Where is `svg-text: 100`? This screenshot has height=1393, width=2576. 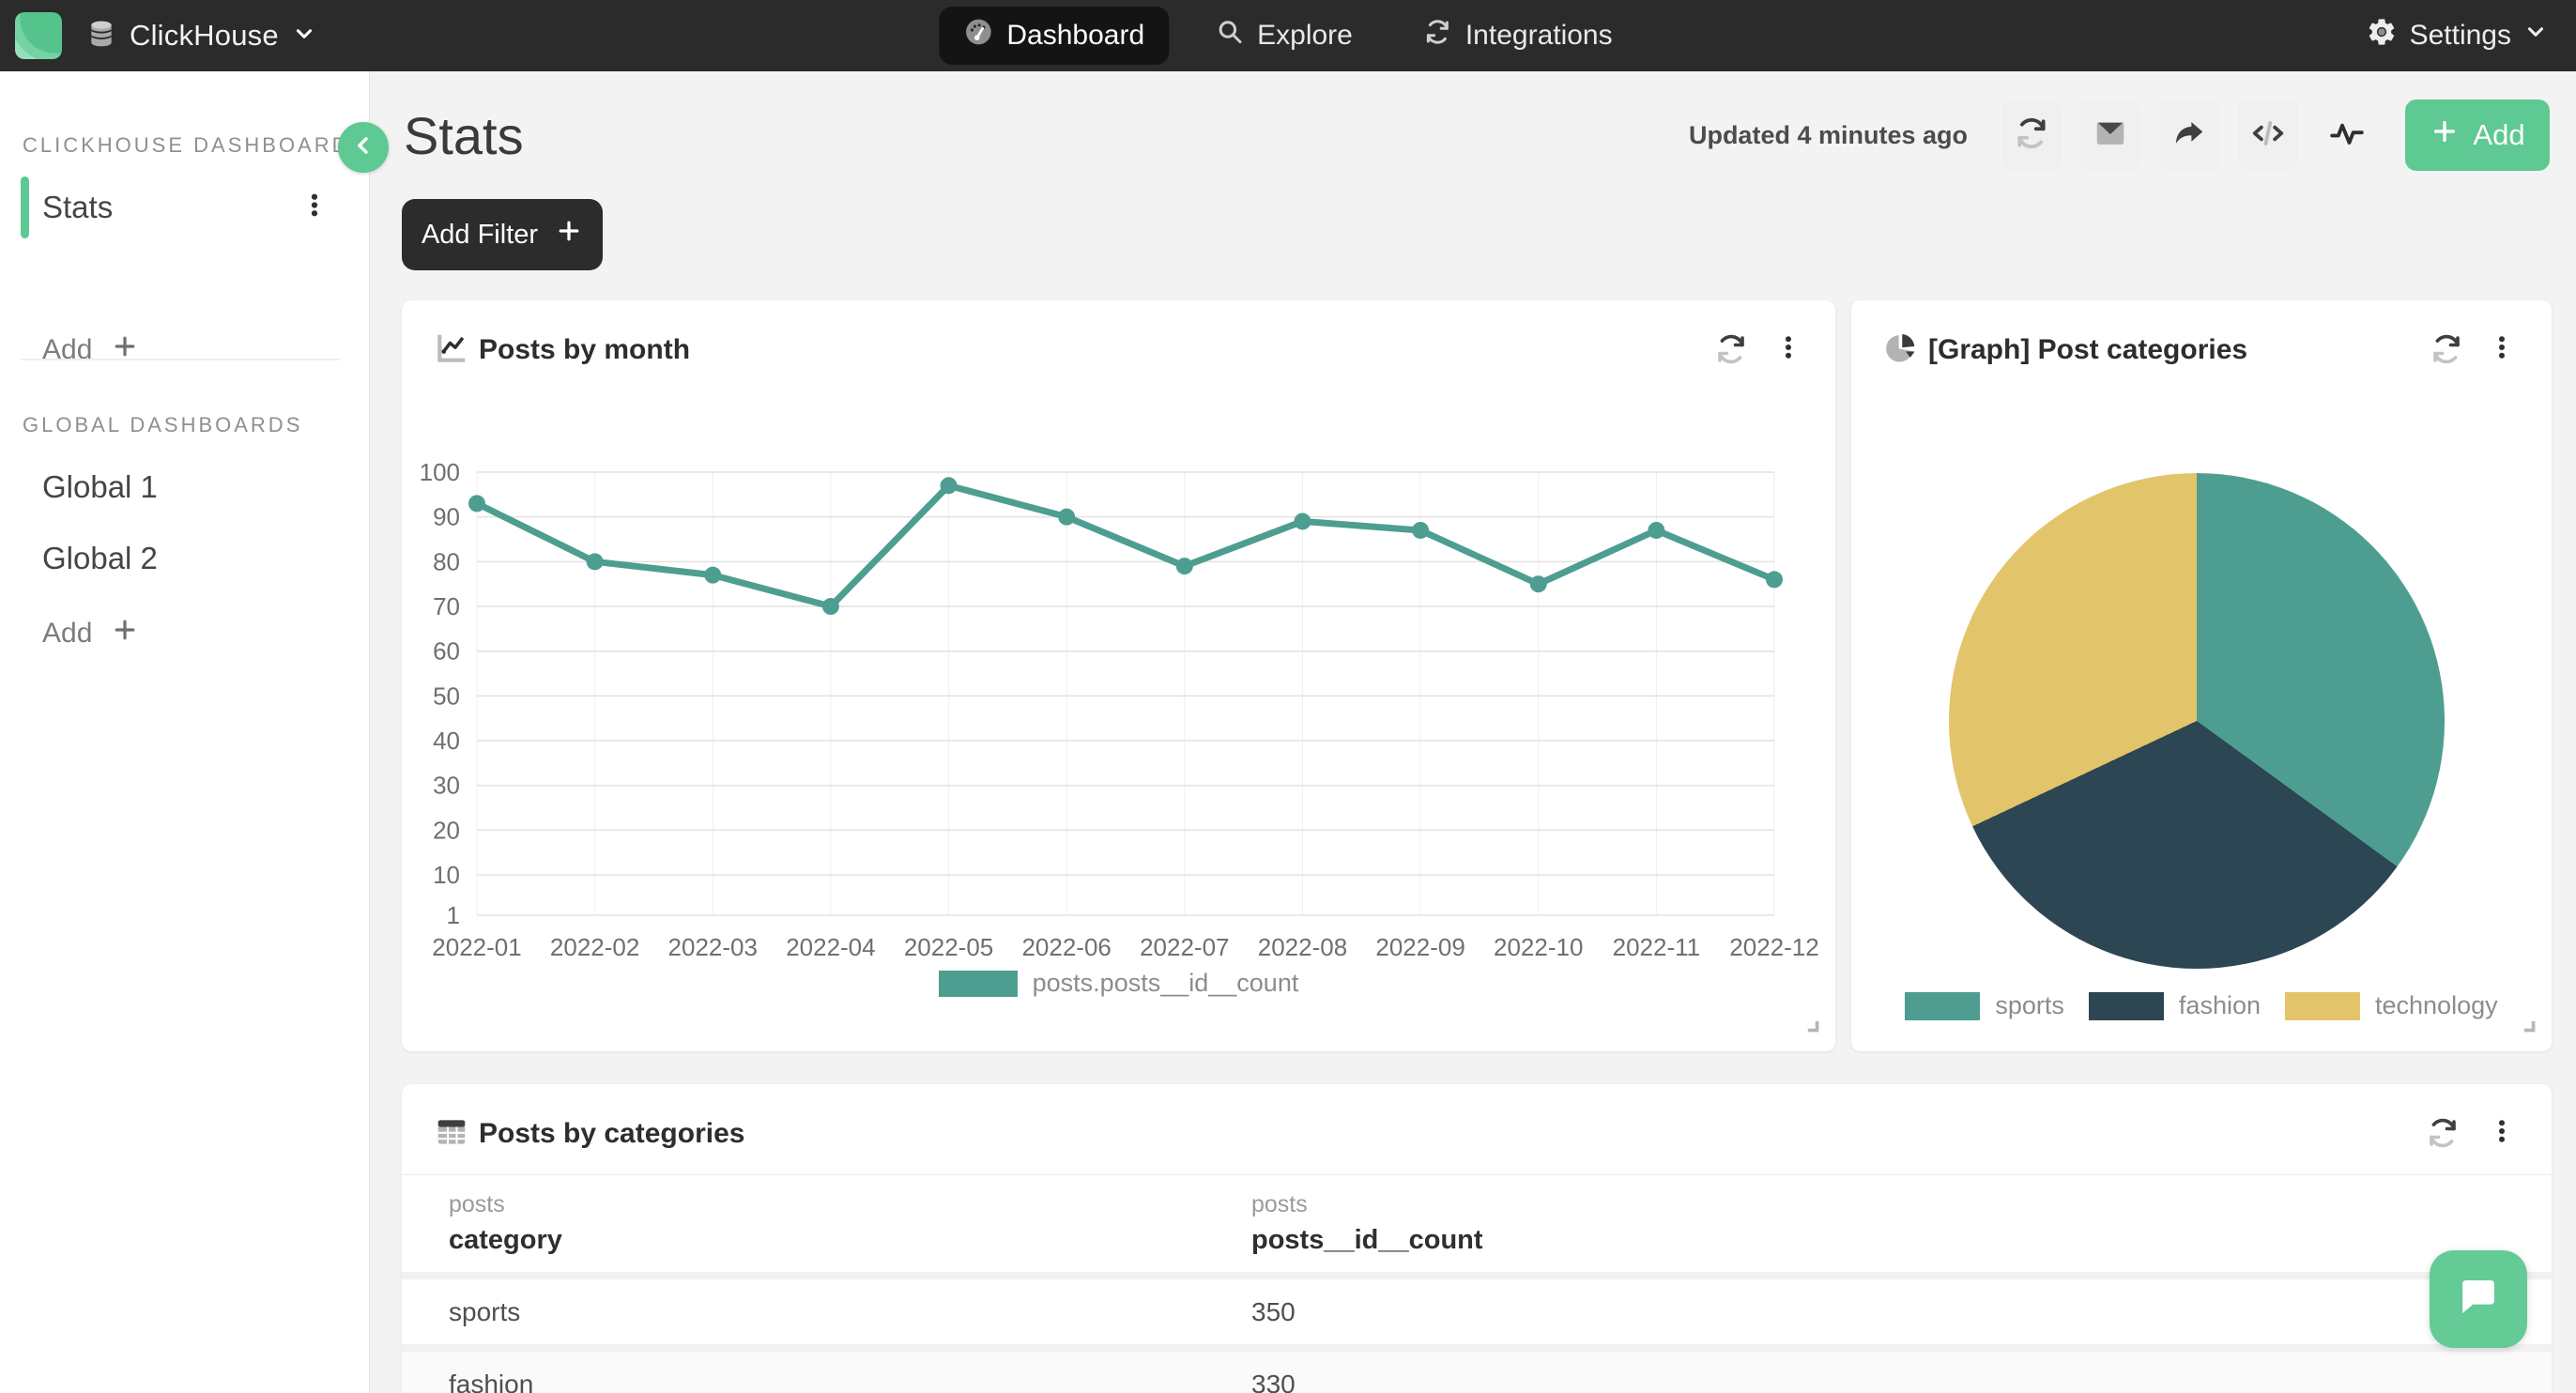
svg-text: 100 is located at coordinates (440, 472).